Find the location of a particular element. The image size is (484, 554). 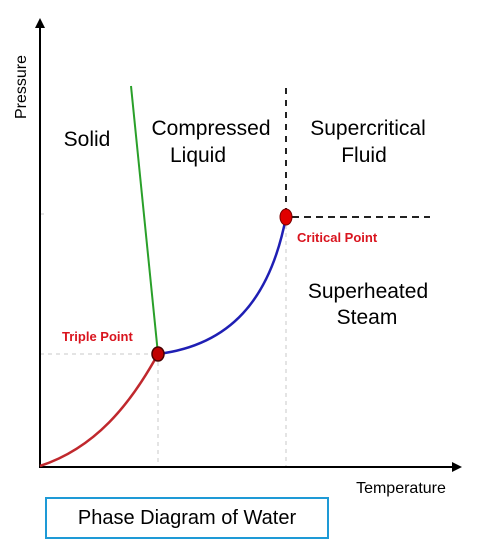

compressed-liquid-label-line-1: Compressed is located at coordinates (210, 128).